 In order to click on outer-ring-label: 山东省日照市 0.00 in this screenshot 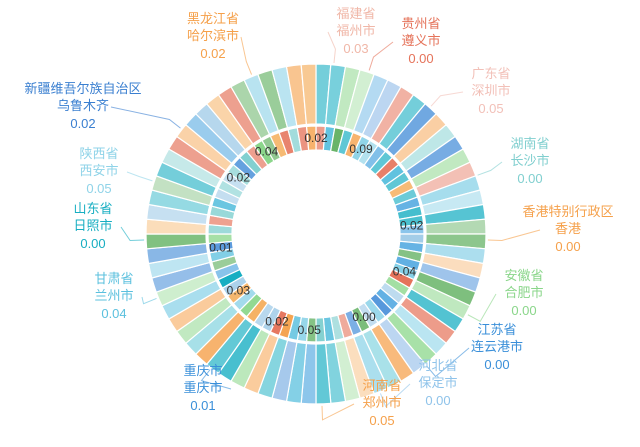, I will do `click(92, 226)`.